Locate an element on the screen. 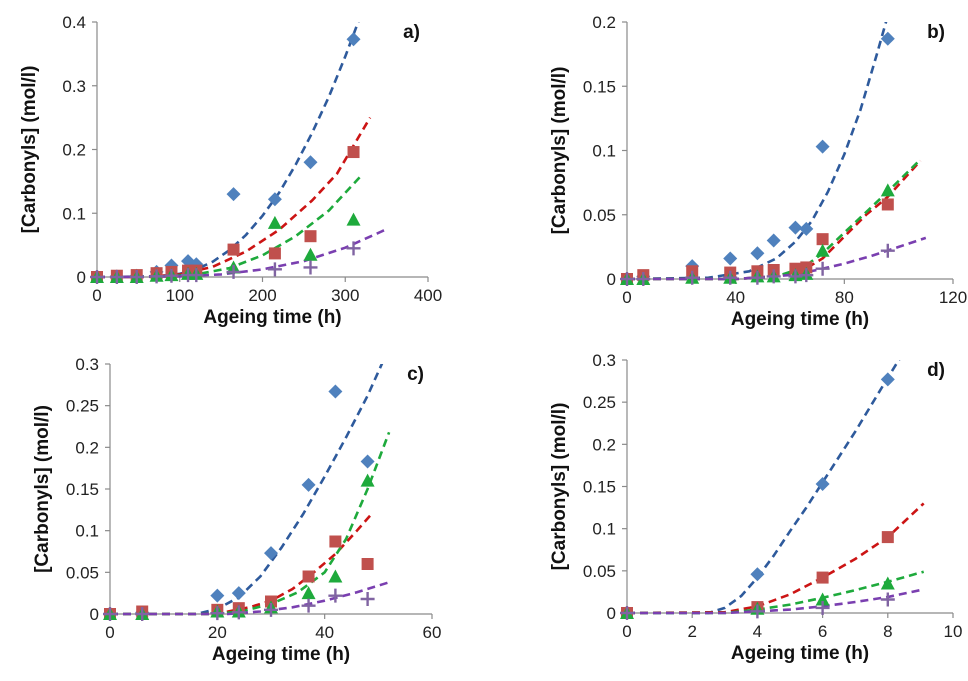  fit-curve-red-a is located at coordinates (234, 197).